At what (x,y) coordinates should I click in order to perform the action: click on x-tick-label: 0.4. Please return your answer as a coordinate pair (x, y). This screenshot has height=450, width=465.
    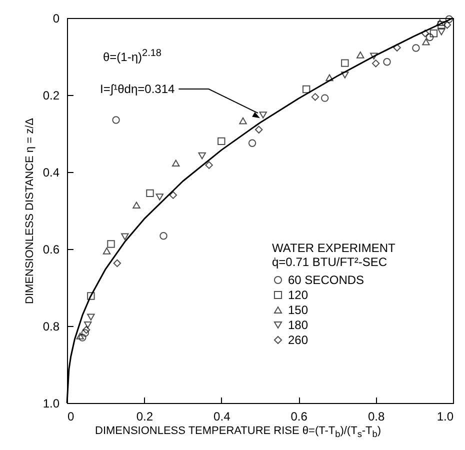
    Looking at the image, I should click on (222, 417).